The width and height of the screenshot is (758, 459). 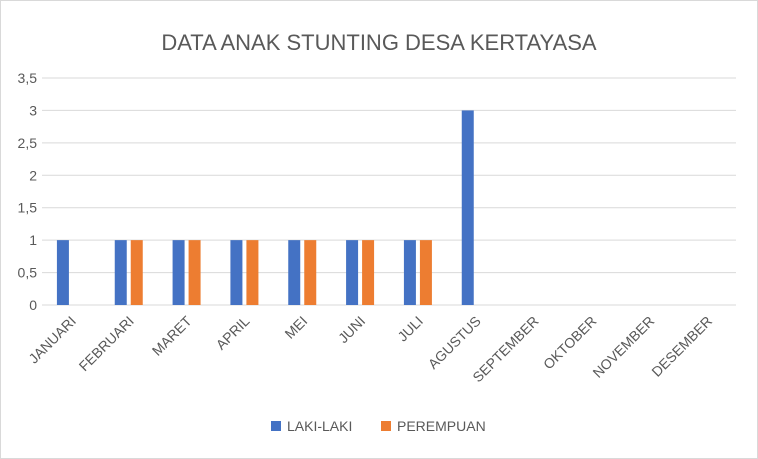 What do you see at coordinates (33, 175) in the screenshot?
I see `y-tick-label: 2` at bounding box center [33, 175].